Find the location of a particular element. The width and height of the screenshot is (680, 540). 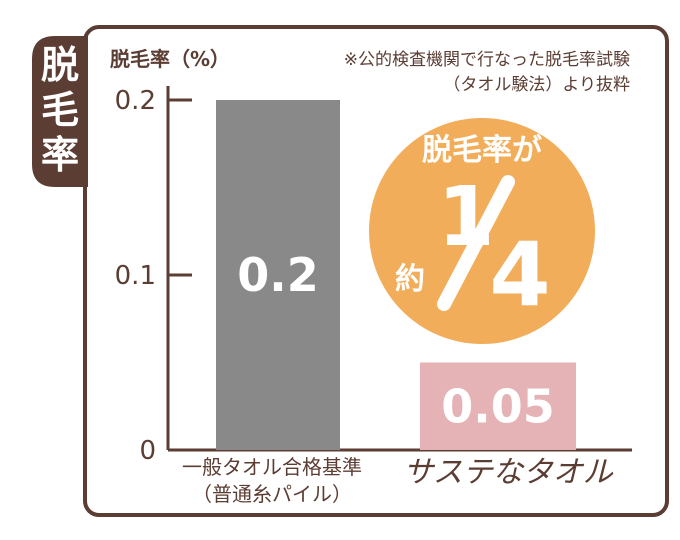

source-note-line-2: （タオル験法）より抜粋 is located at coordinates (536, 85).